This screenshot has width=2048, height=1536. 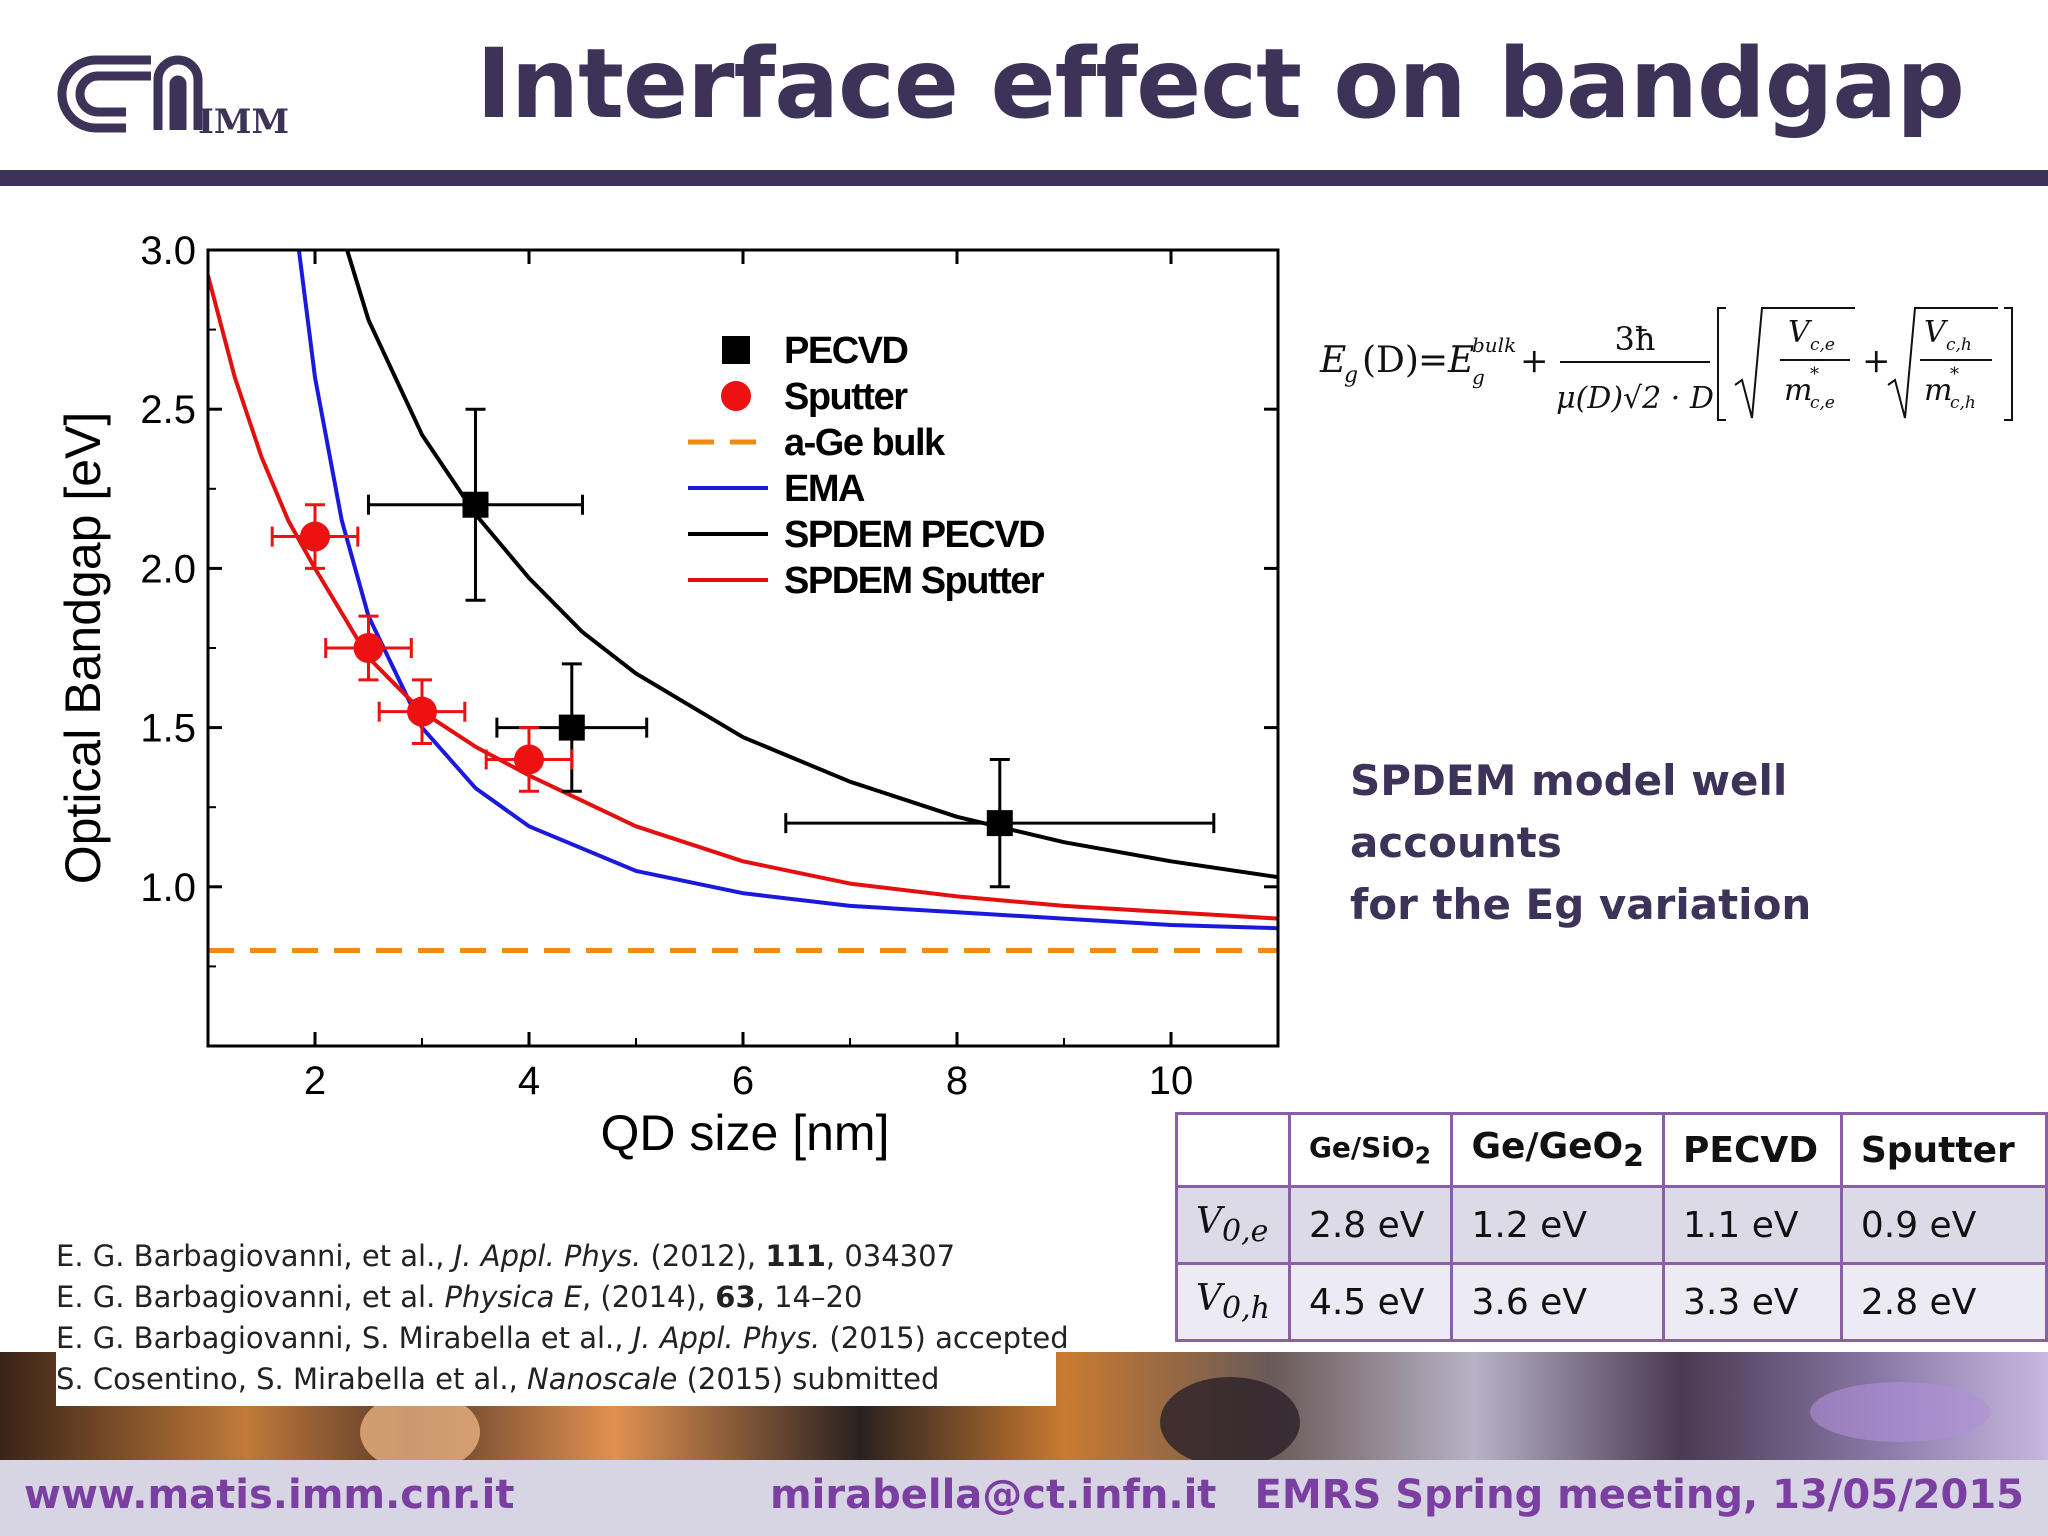 I want to click on y-tick-label: 2.0, so click(x=168, y=569).